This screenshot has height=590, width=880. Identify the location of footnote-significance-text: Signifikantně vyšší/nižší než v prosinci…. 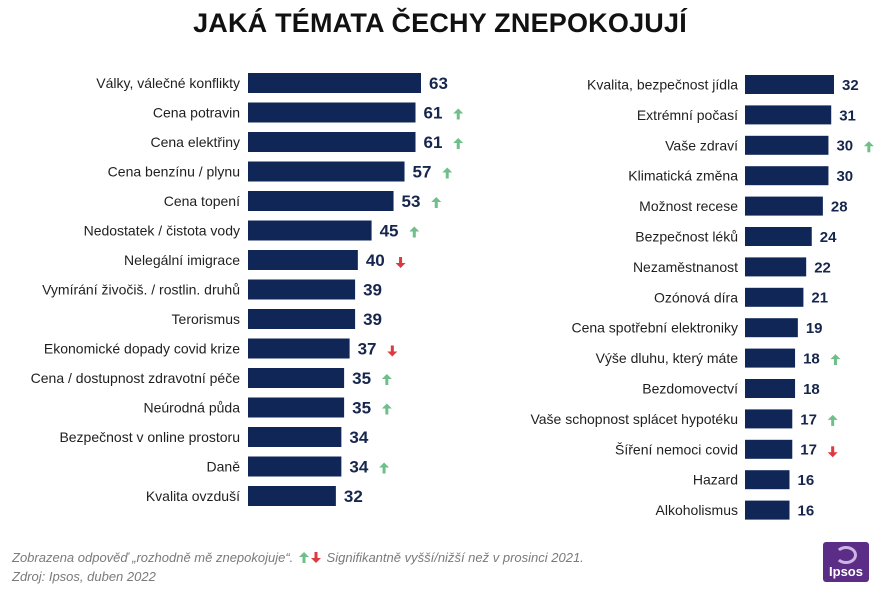
(455, 557).